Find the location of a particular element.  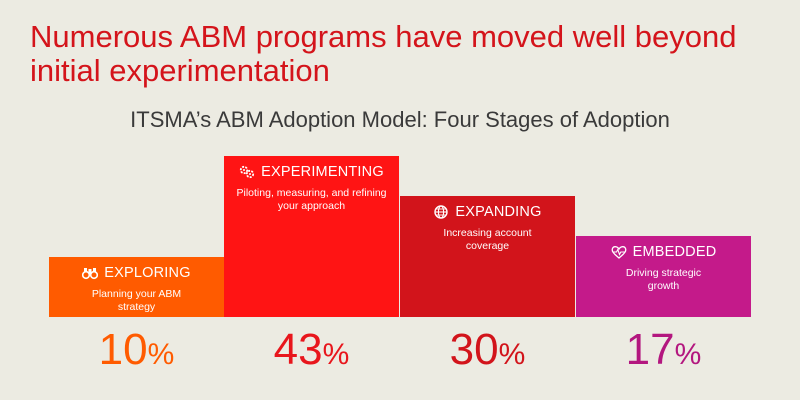

stage-percentage: 30% is located at coordinates (487, 349).